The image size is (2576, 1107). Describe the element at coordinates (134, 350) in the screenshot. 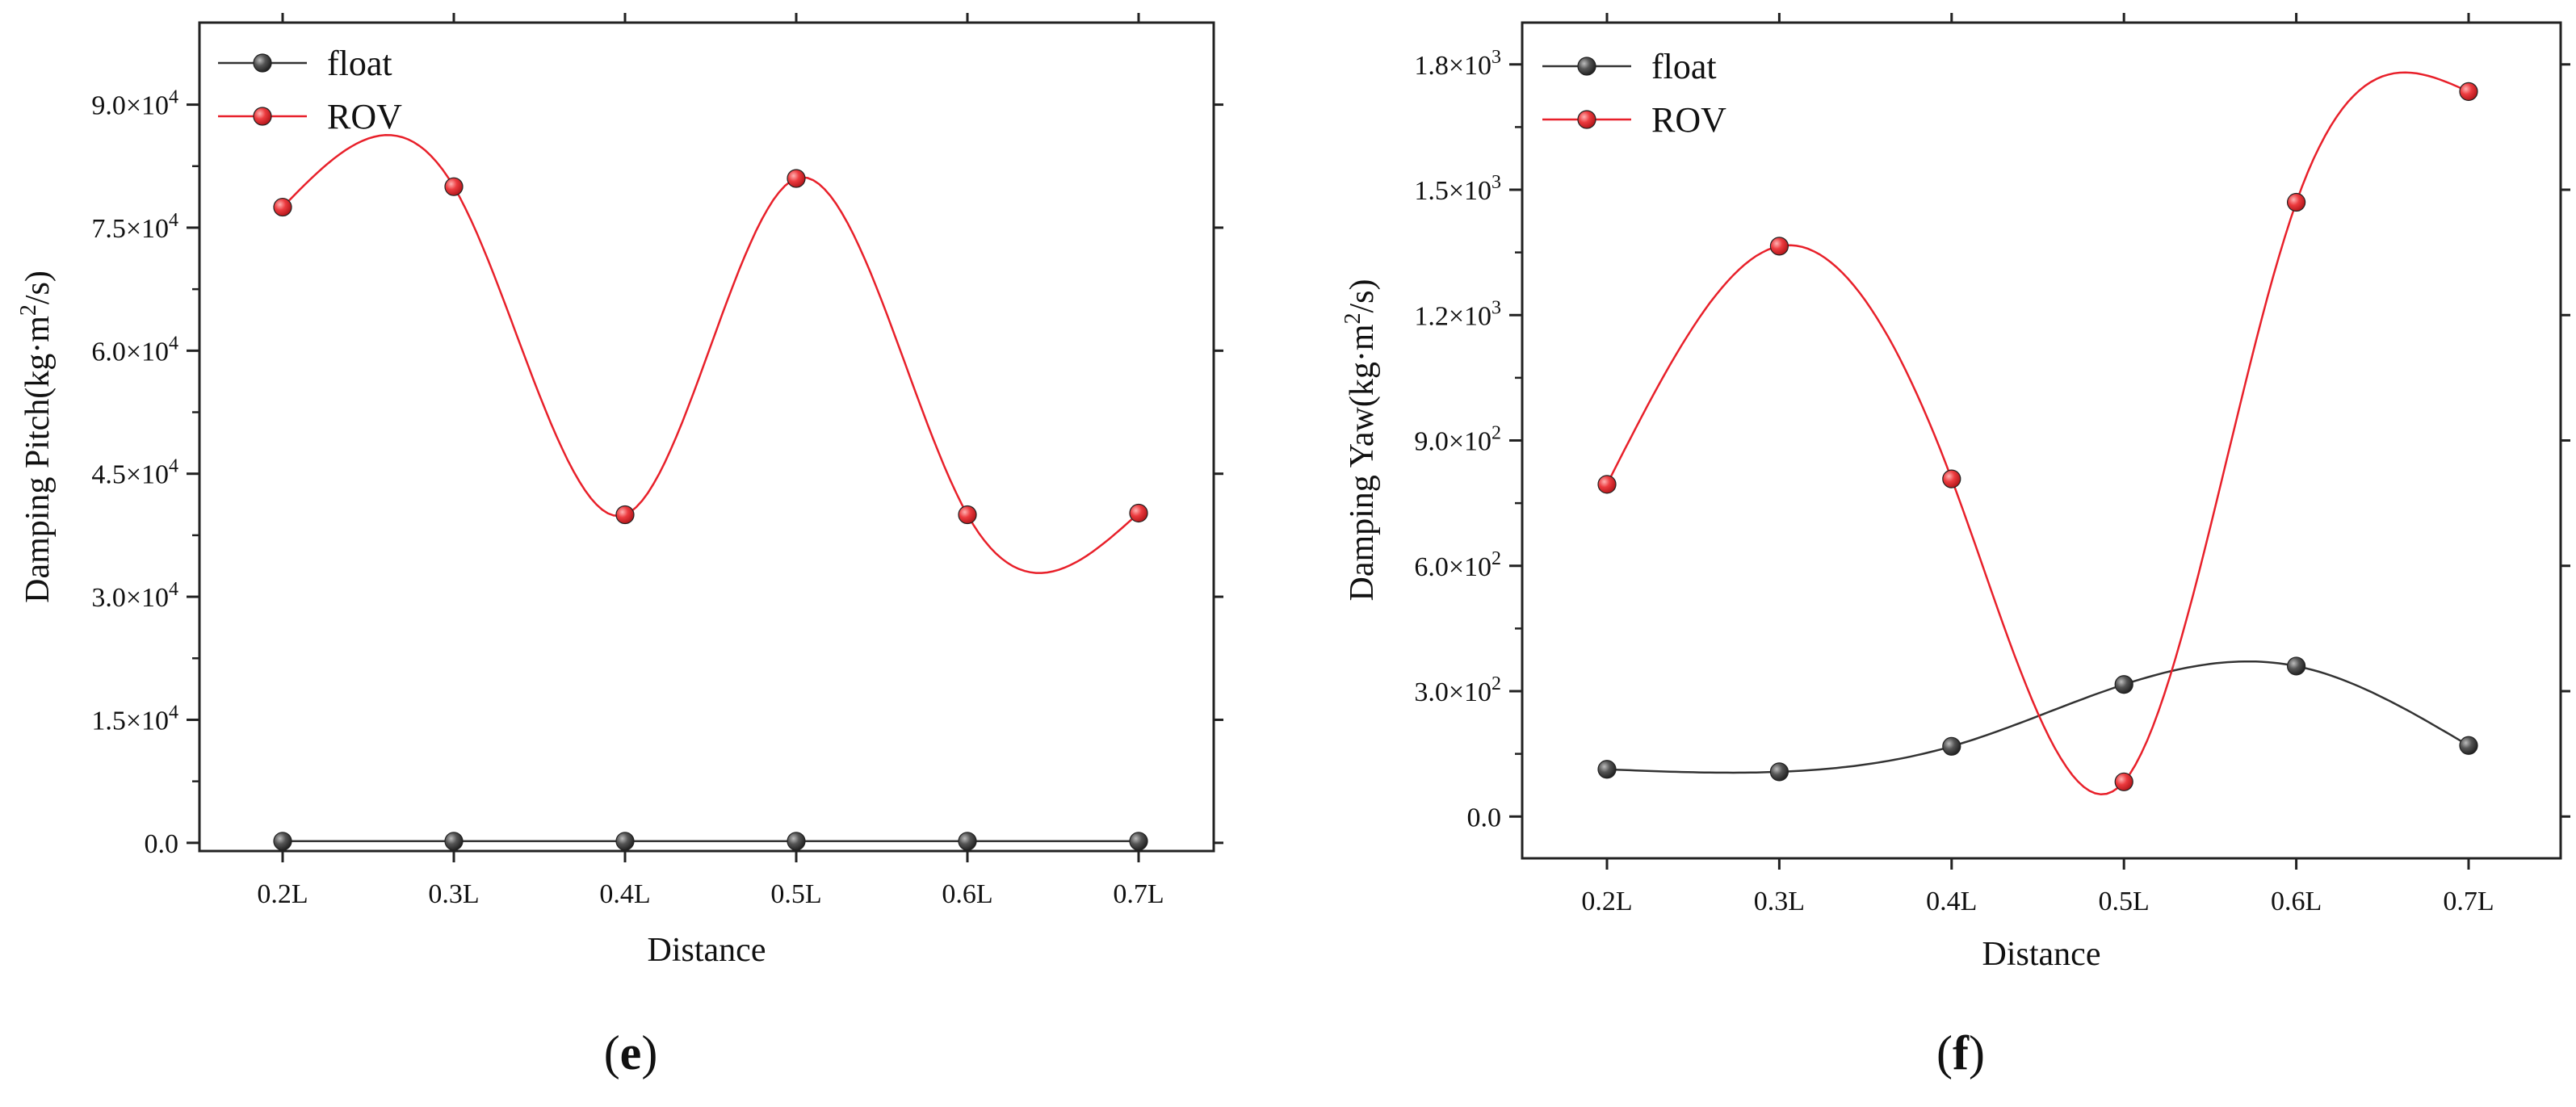

I see `y-tick-label: 6.0×10⁴` at that location.